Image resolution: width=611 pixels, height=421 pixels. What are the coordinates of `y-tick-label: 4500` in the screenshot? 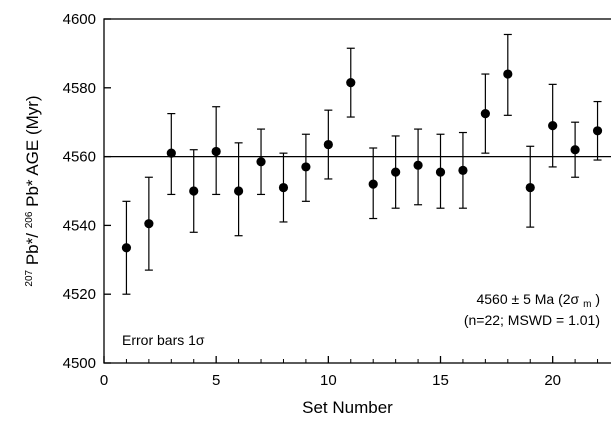 It's located at (79, 363).